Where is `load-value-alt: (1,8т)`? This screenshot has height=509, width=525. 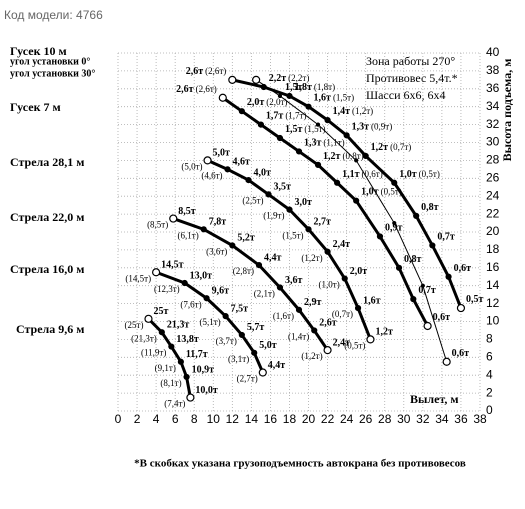
load-value-alt: (1,8т) is located at coordinates (324, 87).